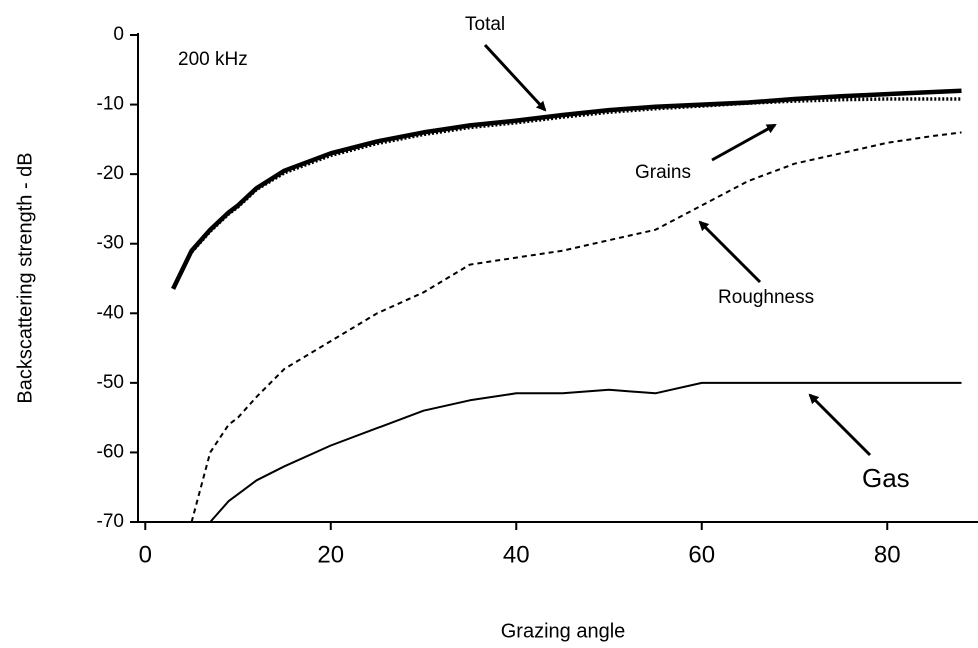 Image resolution: width=978 pixels, height=648 pixels. What do you see at coordinates (213, 59) in the screenshot?
I see `annotation: 200 kHz` at bounding box center [213, 59].